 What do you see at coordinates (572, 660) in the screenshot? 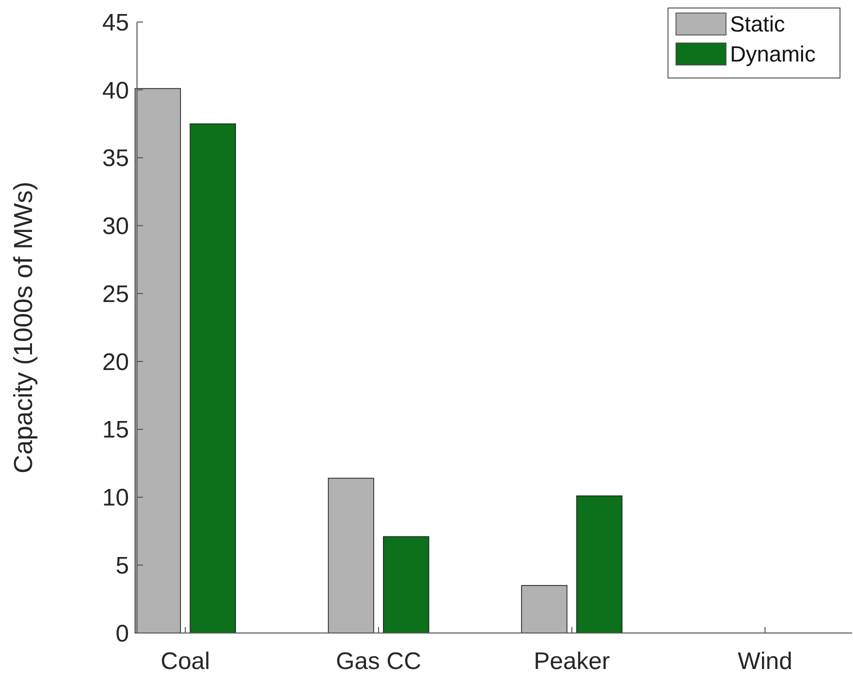
I see `x-tick-label: Peaker` at bounding box center [572, 660].